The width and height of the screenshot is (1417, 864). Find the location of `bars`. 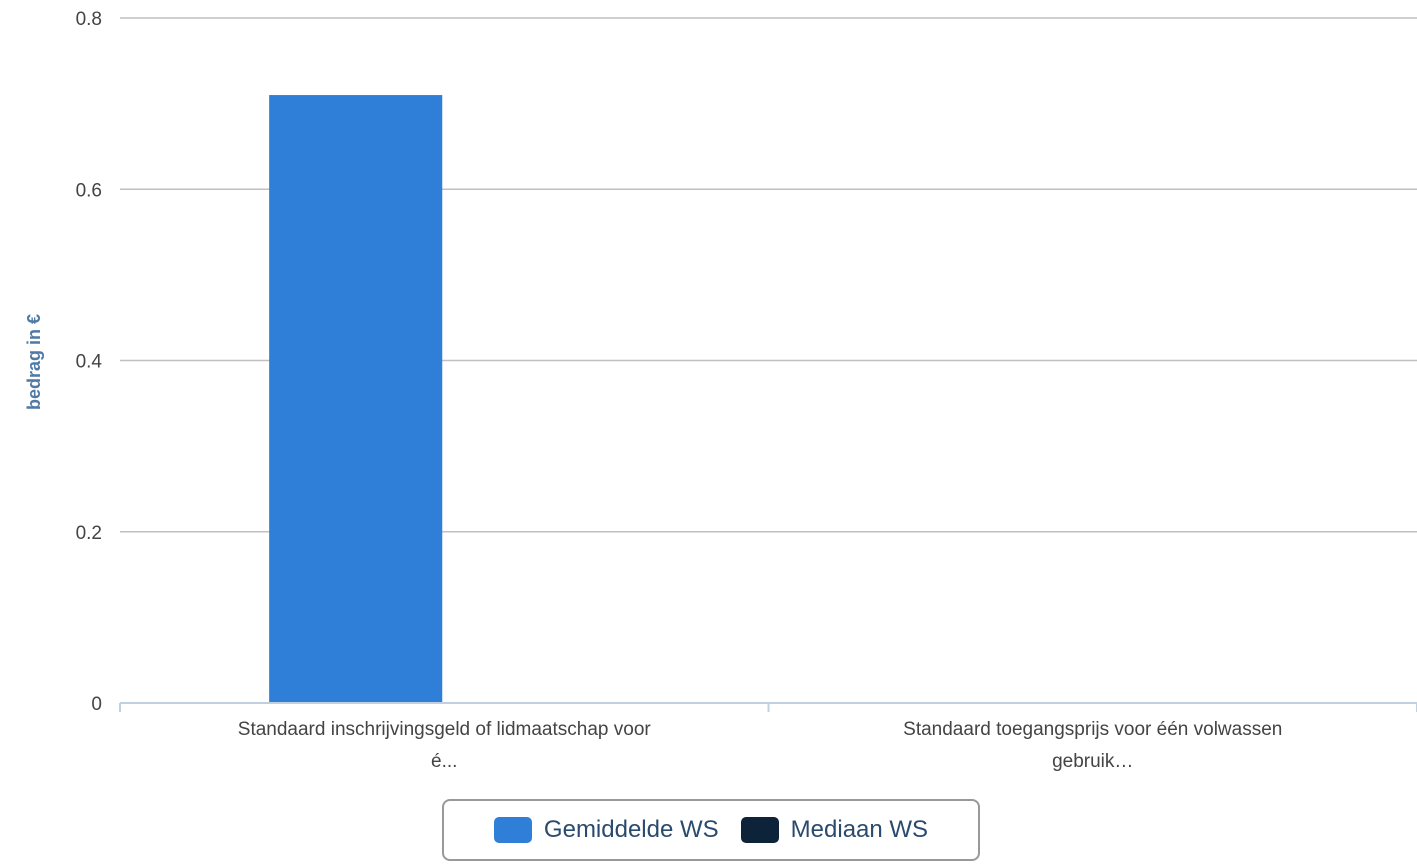

bars is located at coordinates (356, 399).